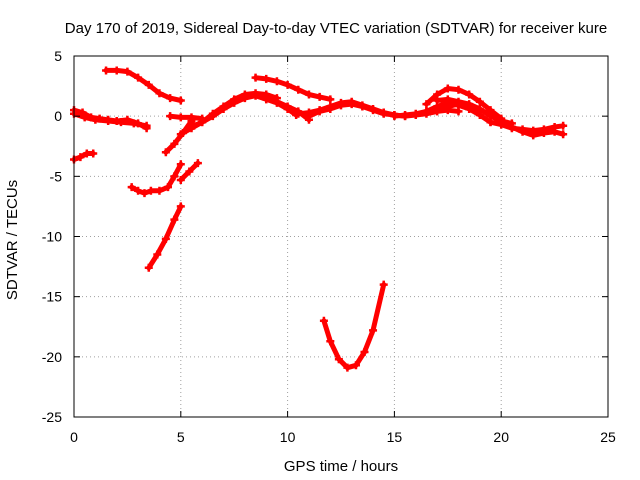  What do you see at coordinates (608, 437) in the screenshot?
I see `x-tick-label: 25` at bounding box center [608, 437].